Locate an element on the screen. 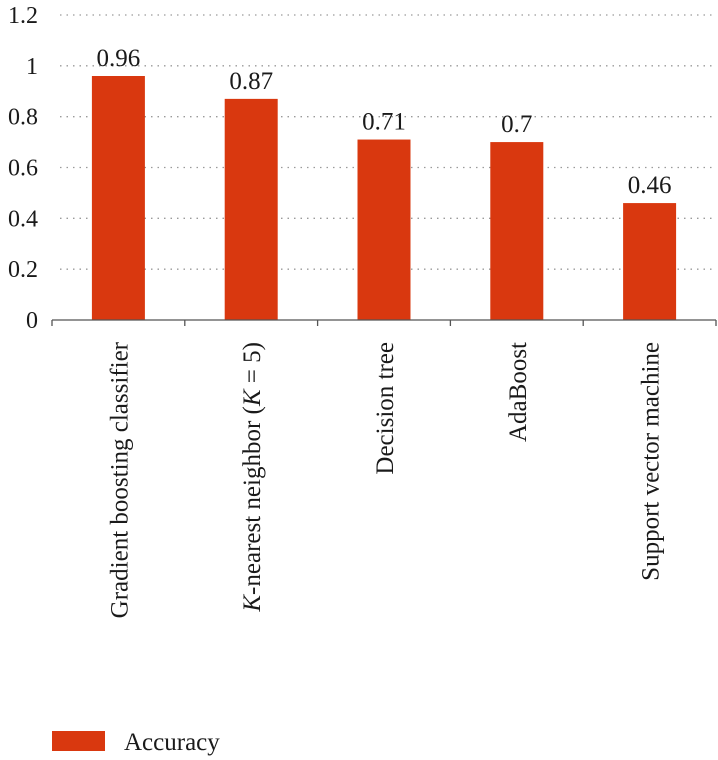 The height and width of the screenshot is (760, 718). legend: Accuracy is located at coordinates (136, 742).